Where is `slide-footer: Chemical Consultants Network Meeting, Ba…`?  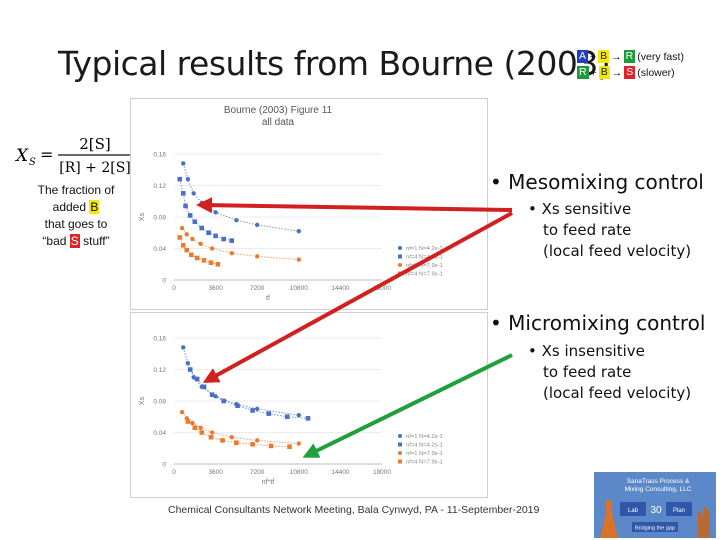 slide-footer: Chemical Consultants Network Meeting, Ba… is located at coordinates (354, 510).